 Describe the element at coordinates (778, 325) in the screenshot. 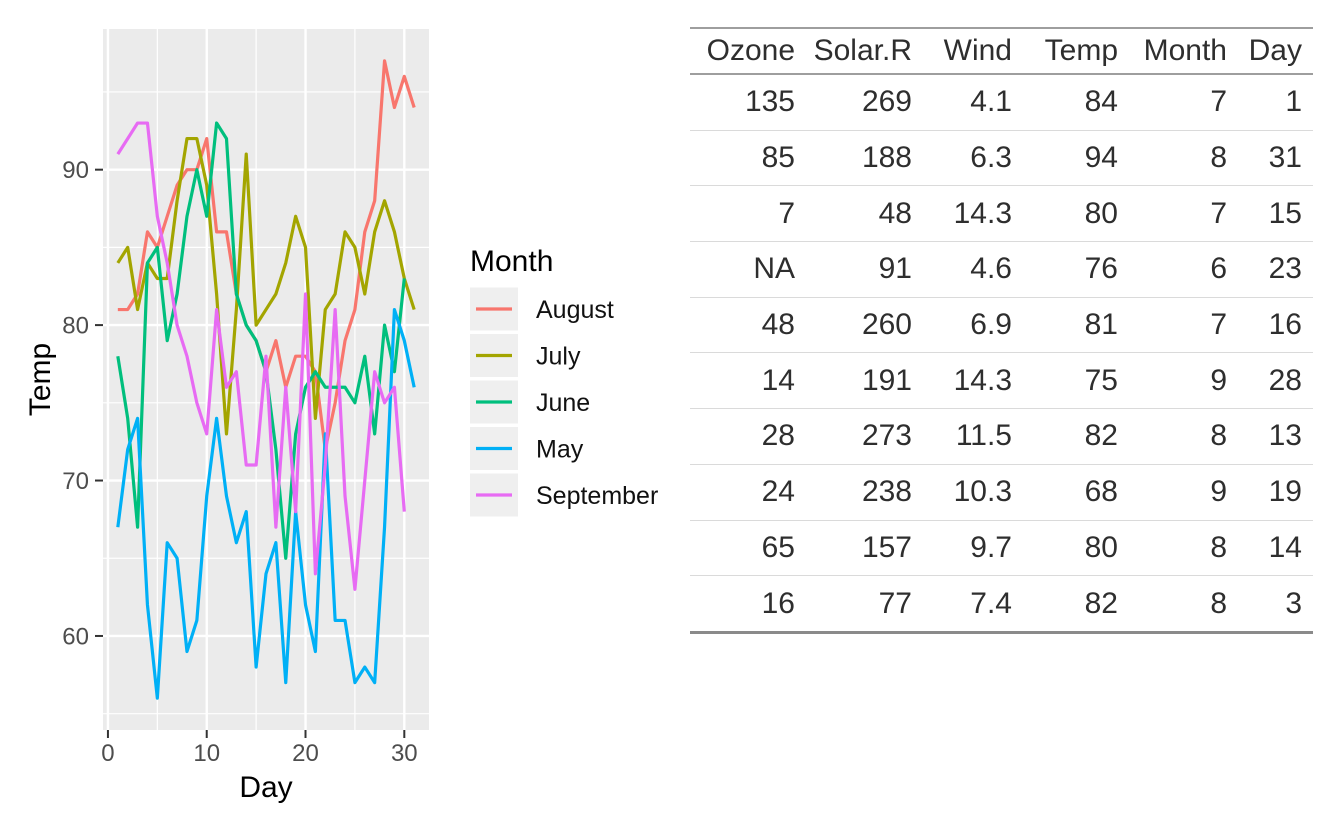

I see `cell-ozone: 48` at that location.